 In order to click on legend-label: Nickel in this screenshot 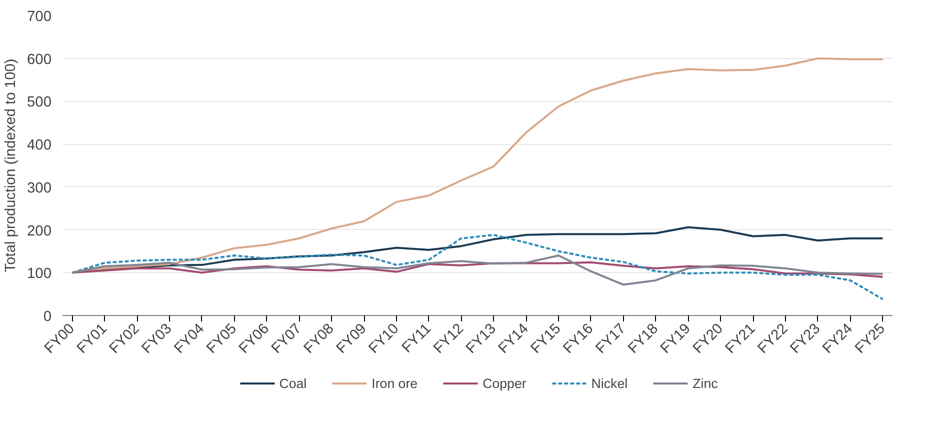, I will do `click(609, 383)`.